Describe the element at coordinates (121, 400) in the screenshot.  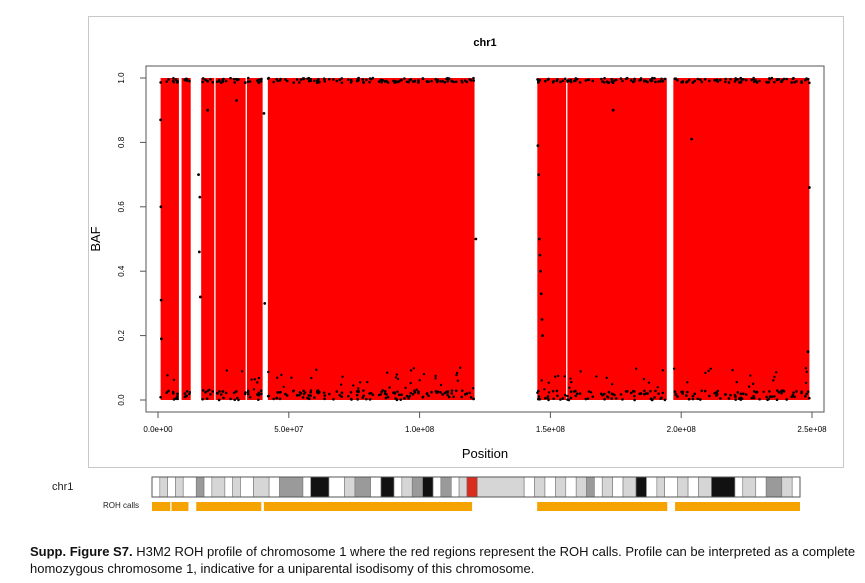
I see `y-tick-label: 0.0` at that location.